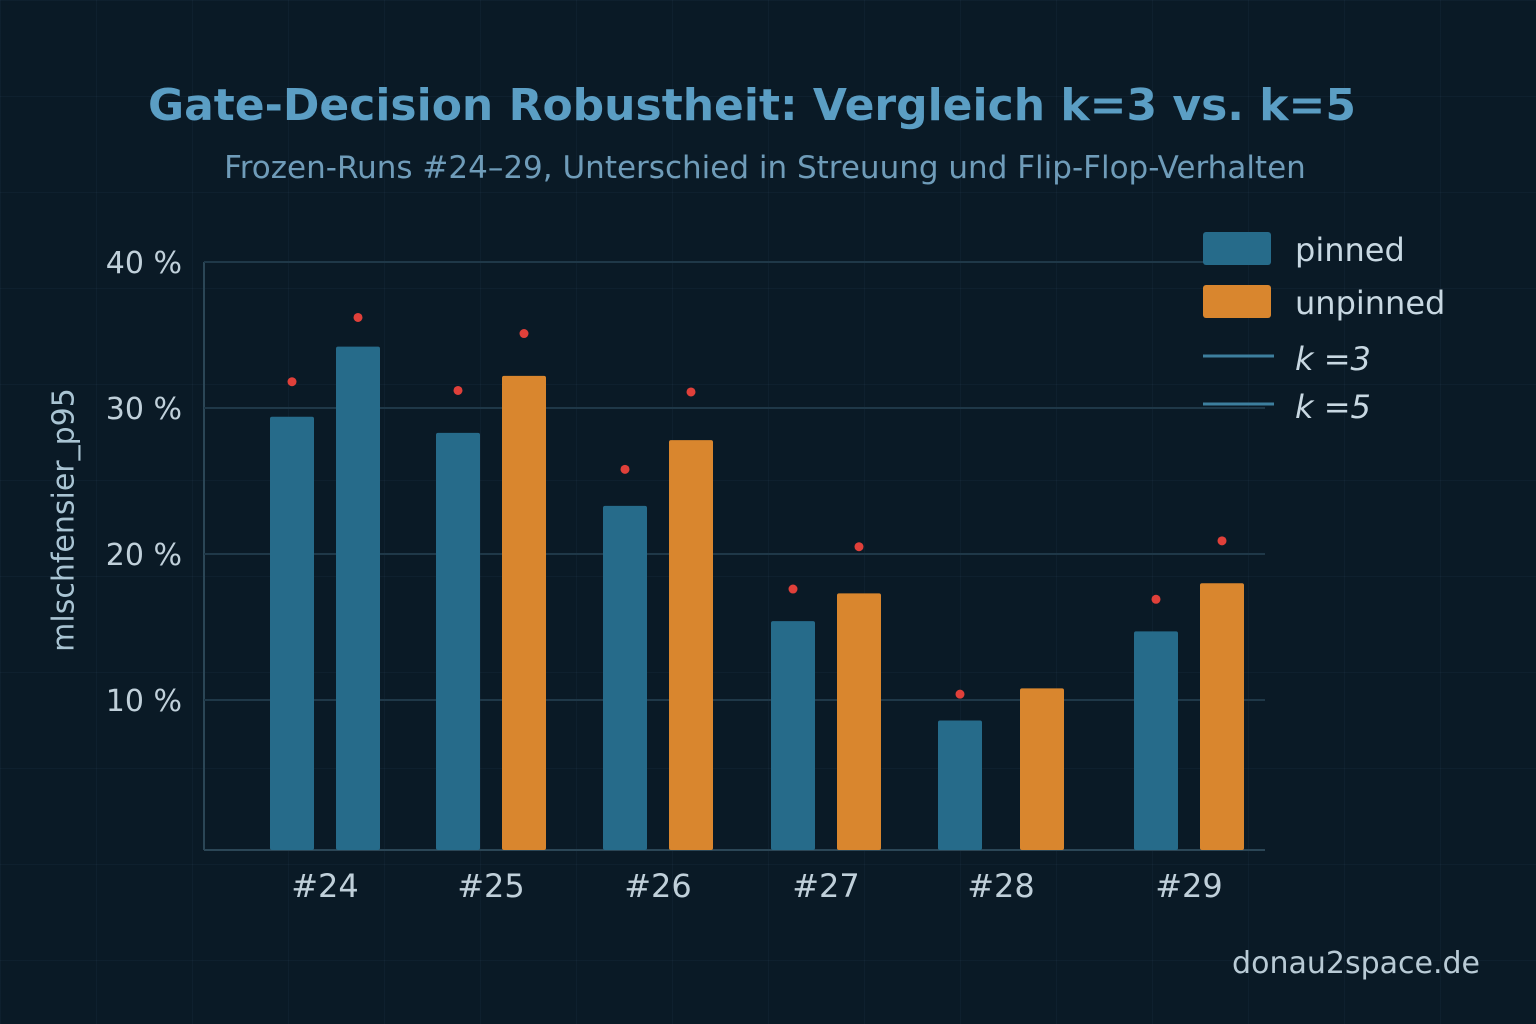  What do you see at coordinates (1001, 886) in the screenshot?
I see `x-tick-label: #28` at bounding box center [1001, 886].